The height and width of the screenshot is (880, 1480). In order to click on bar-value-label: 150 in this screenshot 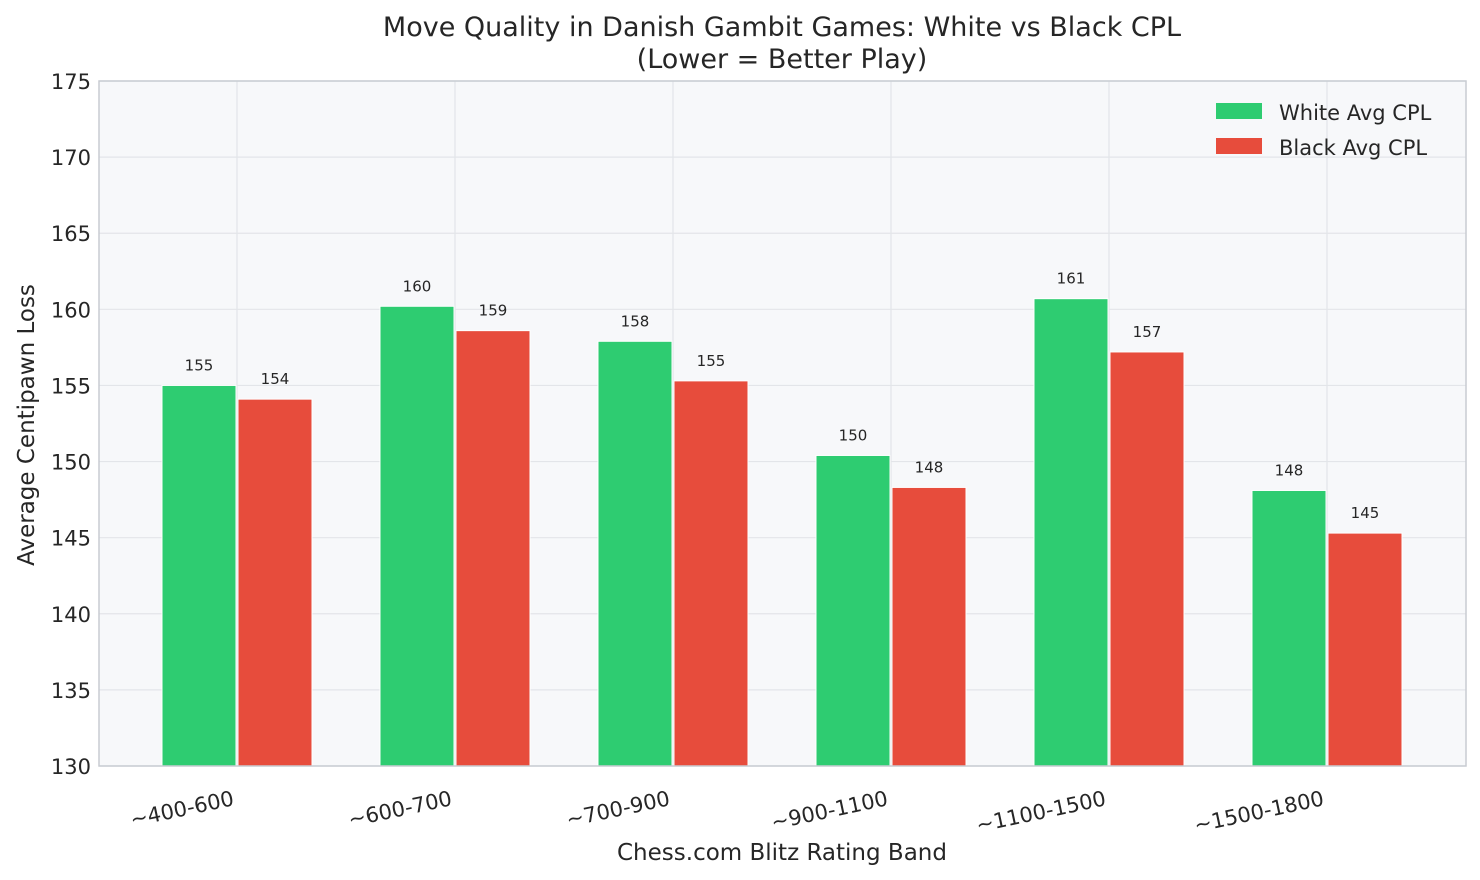, I will do `click(853, 435)`.